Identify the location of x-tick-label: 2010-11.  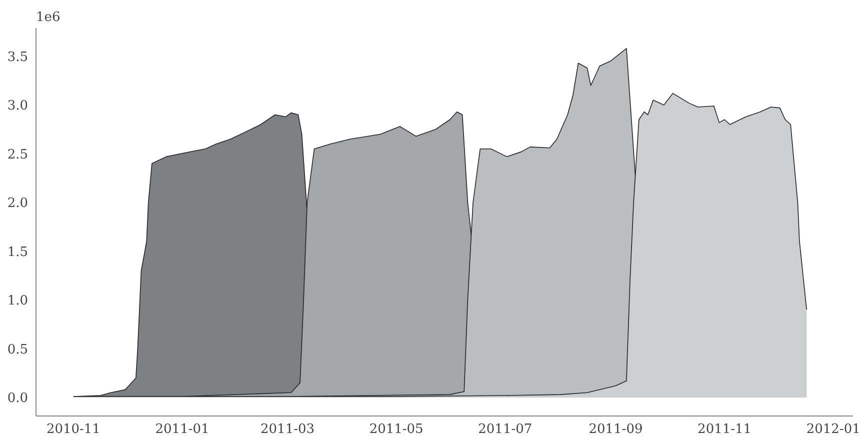
(73, 430).